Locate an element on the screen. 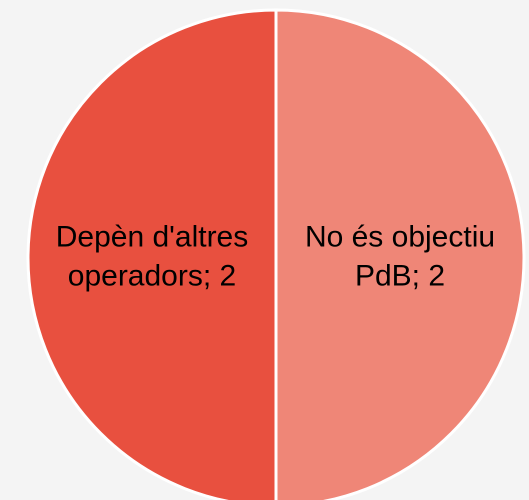 The height and width of the screenshot is (500, 529). label-line: operadors; 2 is located at coordinates (152, 275).